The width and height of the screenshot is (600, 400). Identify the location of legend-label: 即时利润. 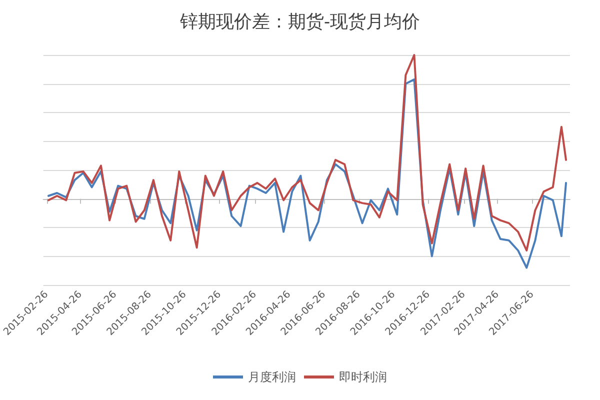
(363, 377).